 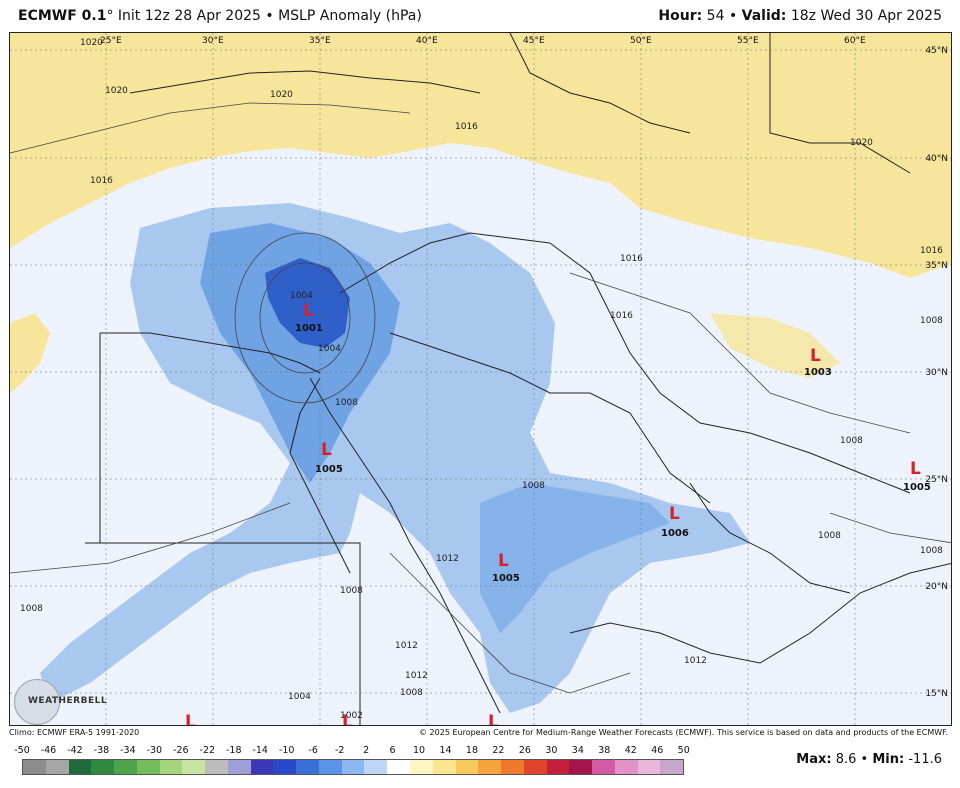 What do you see at coordinates (775, 345) in the screenshot?
I see `positive-anomaly-iran` at bounding box center [775, 345].